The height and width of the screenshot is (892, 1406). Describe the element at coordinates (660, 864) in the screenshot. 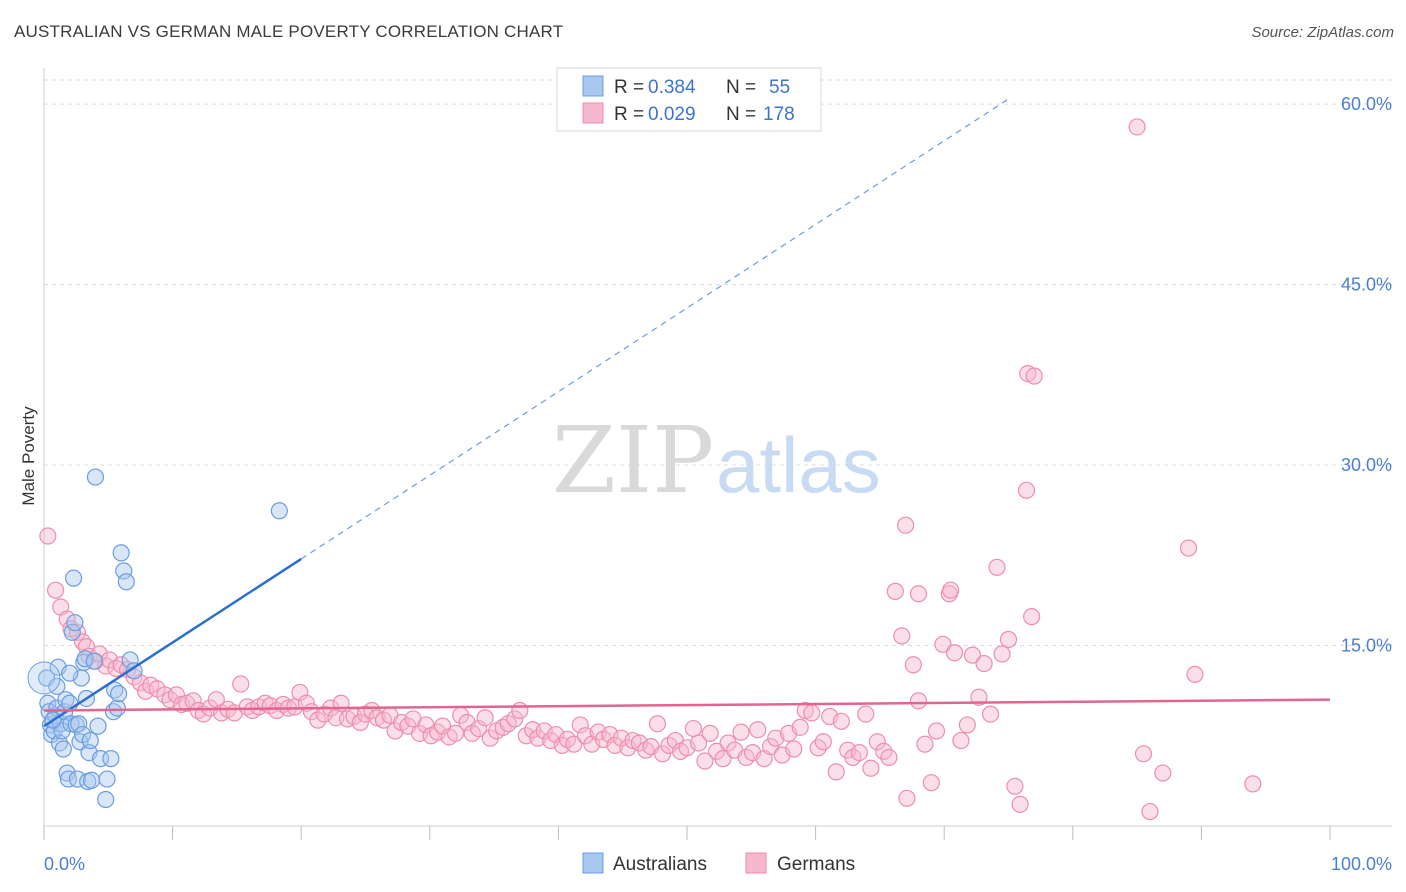

I see `legend-label-australians: Australians` at that location.